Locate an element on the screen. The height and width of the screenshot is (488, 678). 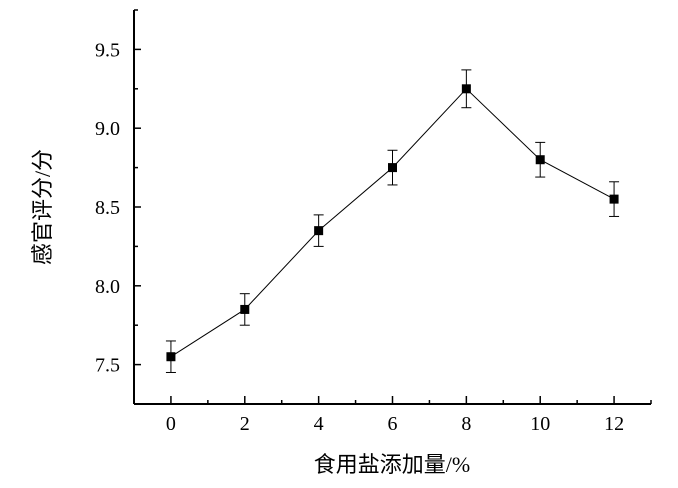
x-tick-label: 4 is located at coordinates (319, 424).